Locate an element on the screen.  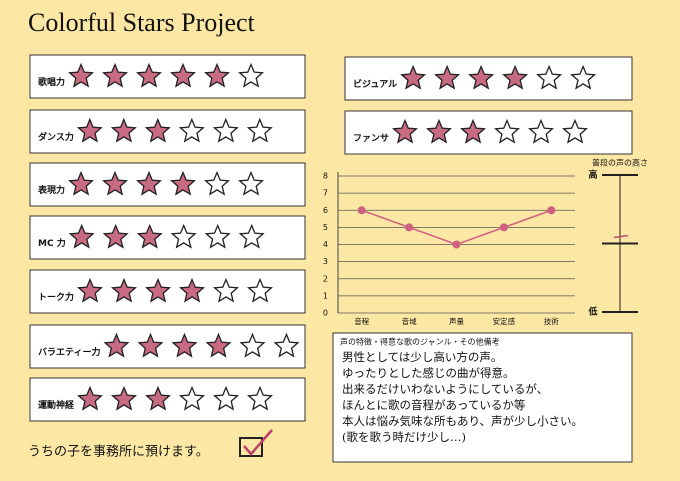
x-tick-label: 声量 is located at coordinates (456, 321).